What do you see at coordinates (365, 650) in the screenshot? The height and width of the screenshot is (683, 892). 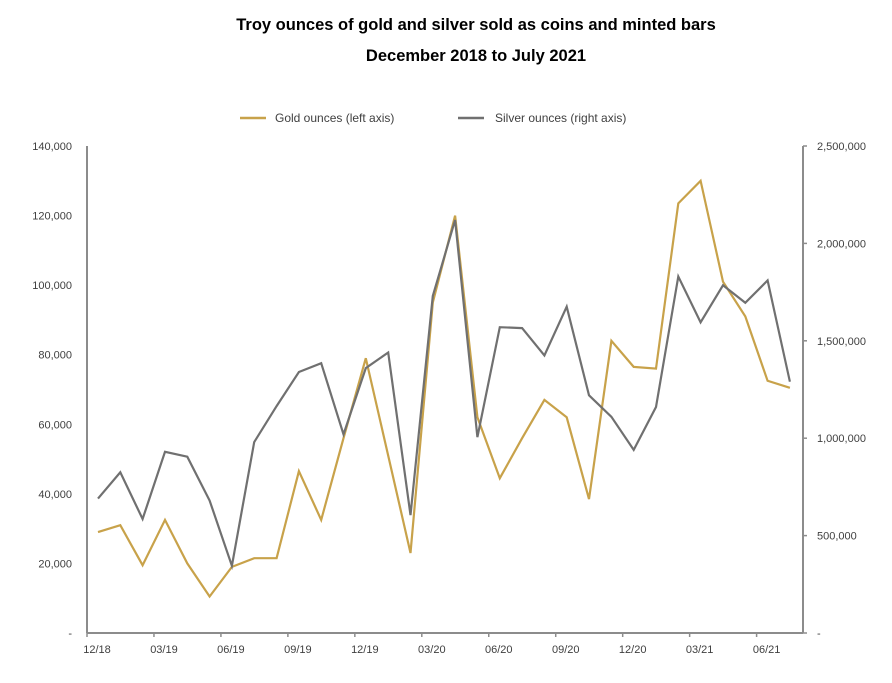 I see `x-tick-label: 12/19` at bounding box center [365, 650].